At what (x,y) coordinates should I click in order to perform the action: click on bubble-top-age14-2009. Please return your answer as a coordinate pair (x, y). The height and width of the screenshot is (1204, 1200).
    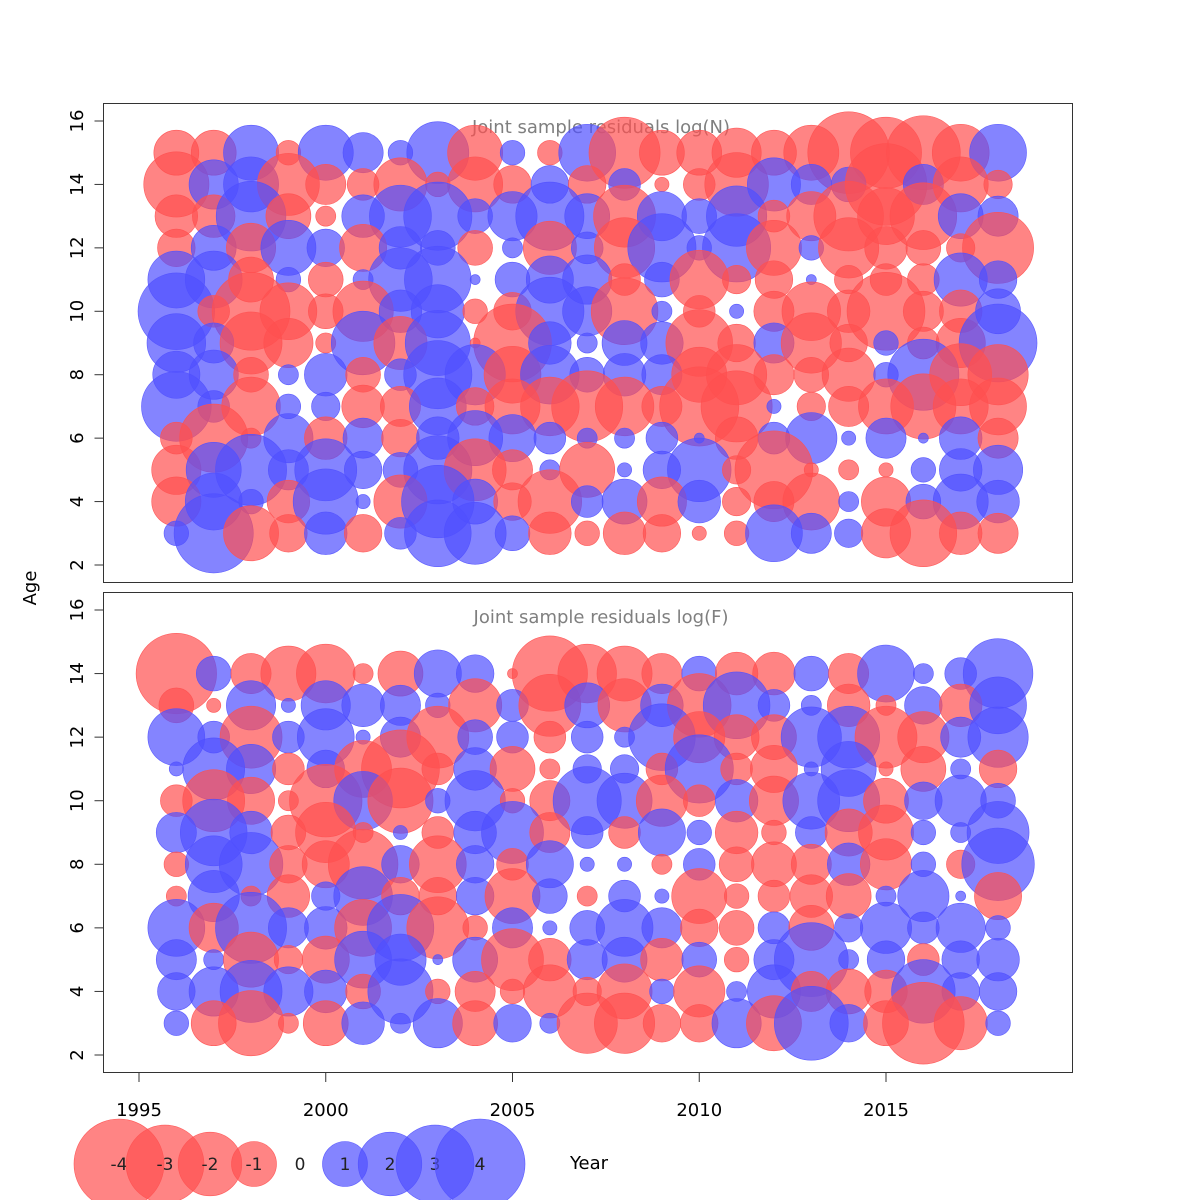
    Looking at the image, I should click on (662, 184).